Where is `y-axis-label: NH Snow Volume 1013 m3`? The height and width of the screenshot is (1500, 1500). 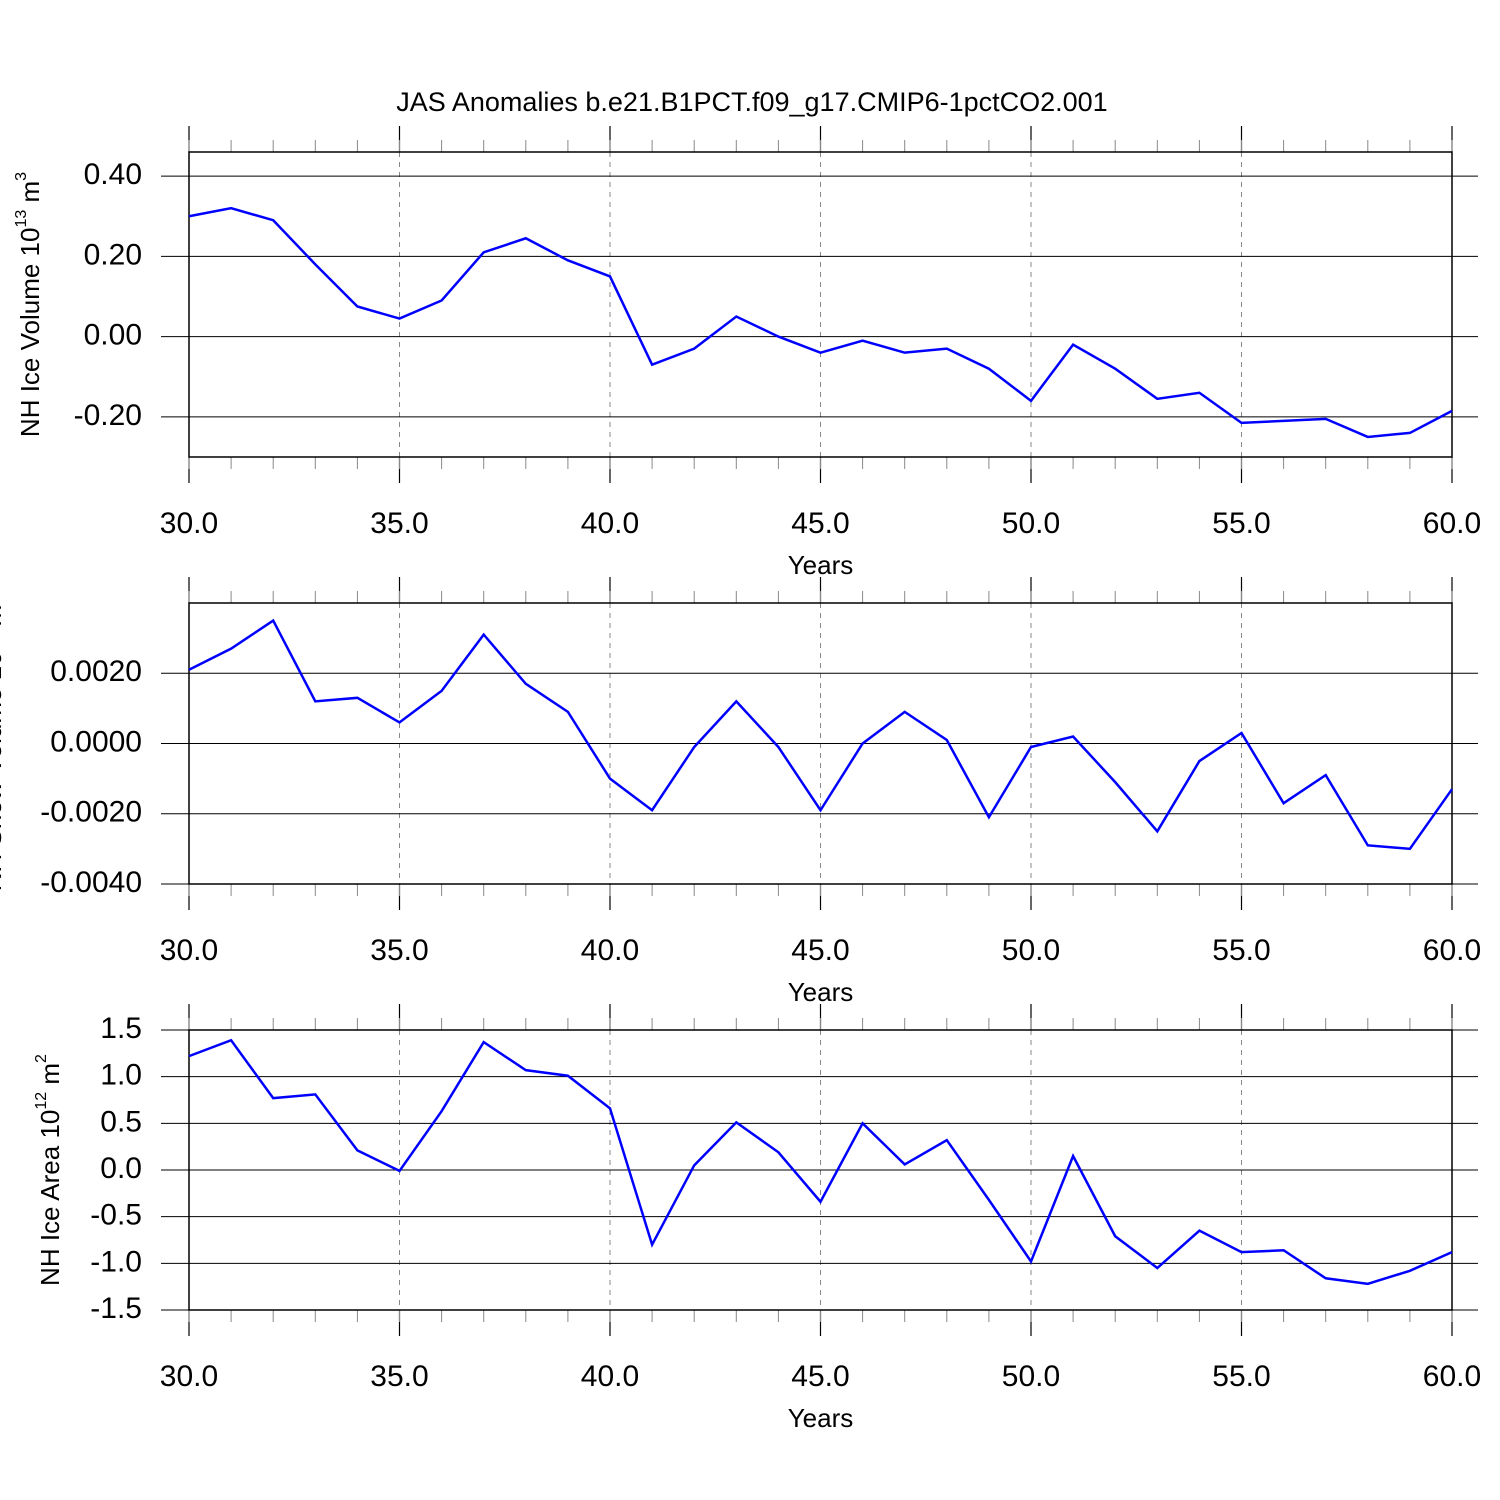
y-axis-label: NH Snow Volume 1013 m3 is located at coordinates (3, 744).